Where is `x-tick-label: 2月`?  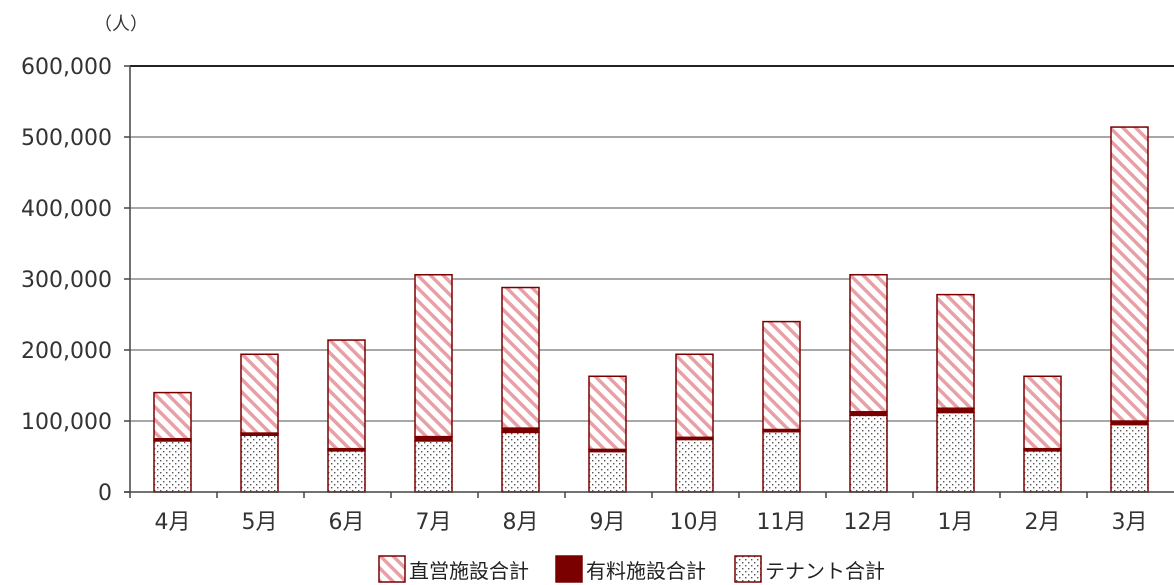
x-tick-label: 2月 is located at coordinates (1043, 522).